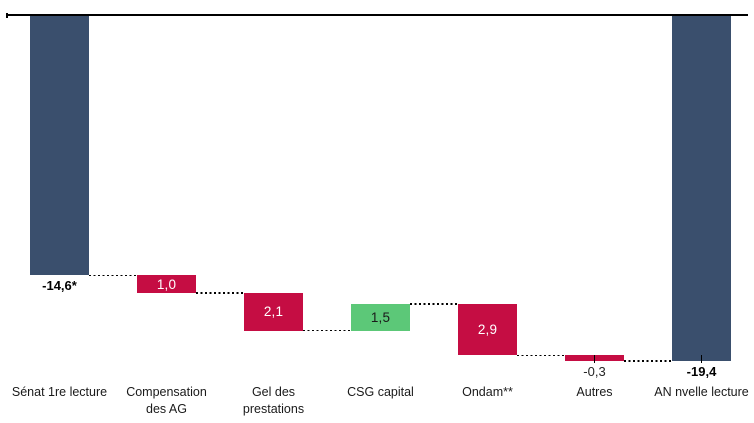  What do you see at coordinates (594, 358) in the screenshot?
I see `label-leader-line-autres` at bounding box center [594, 358].